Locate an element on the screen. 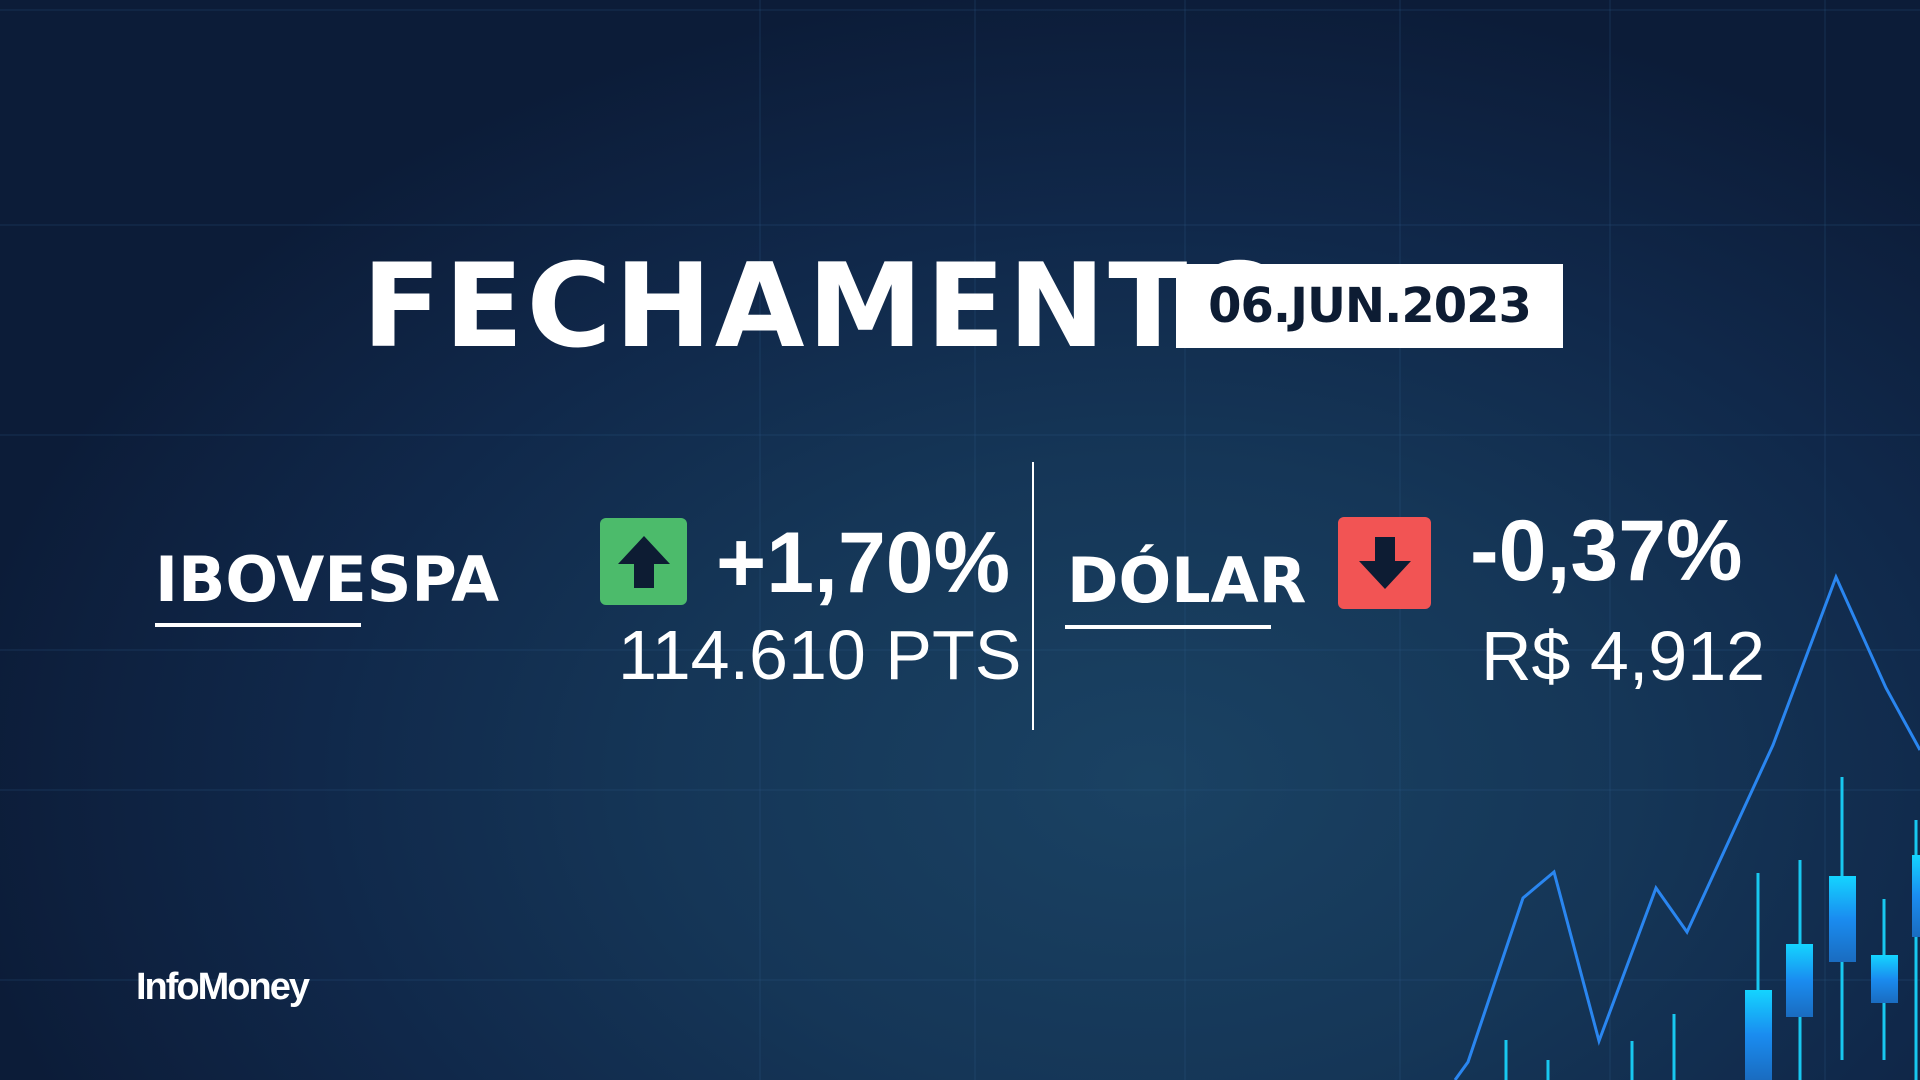 The image size is (1920, 1080). dolar-label: DÓLAR is located at coordinates (1187, 580).